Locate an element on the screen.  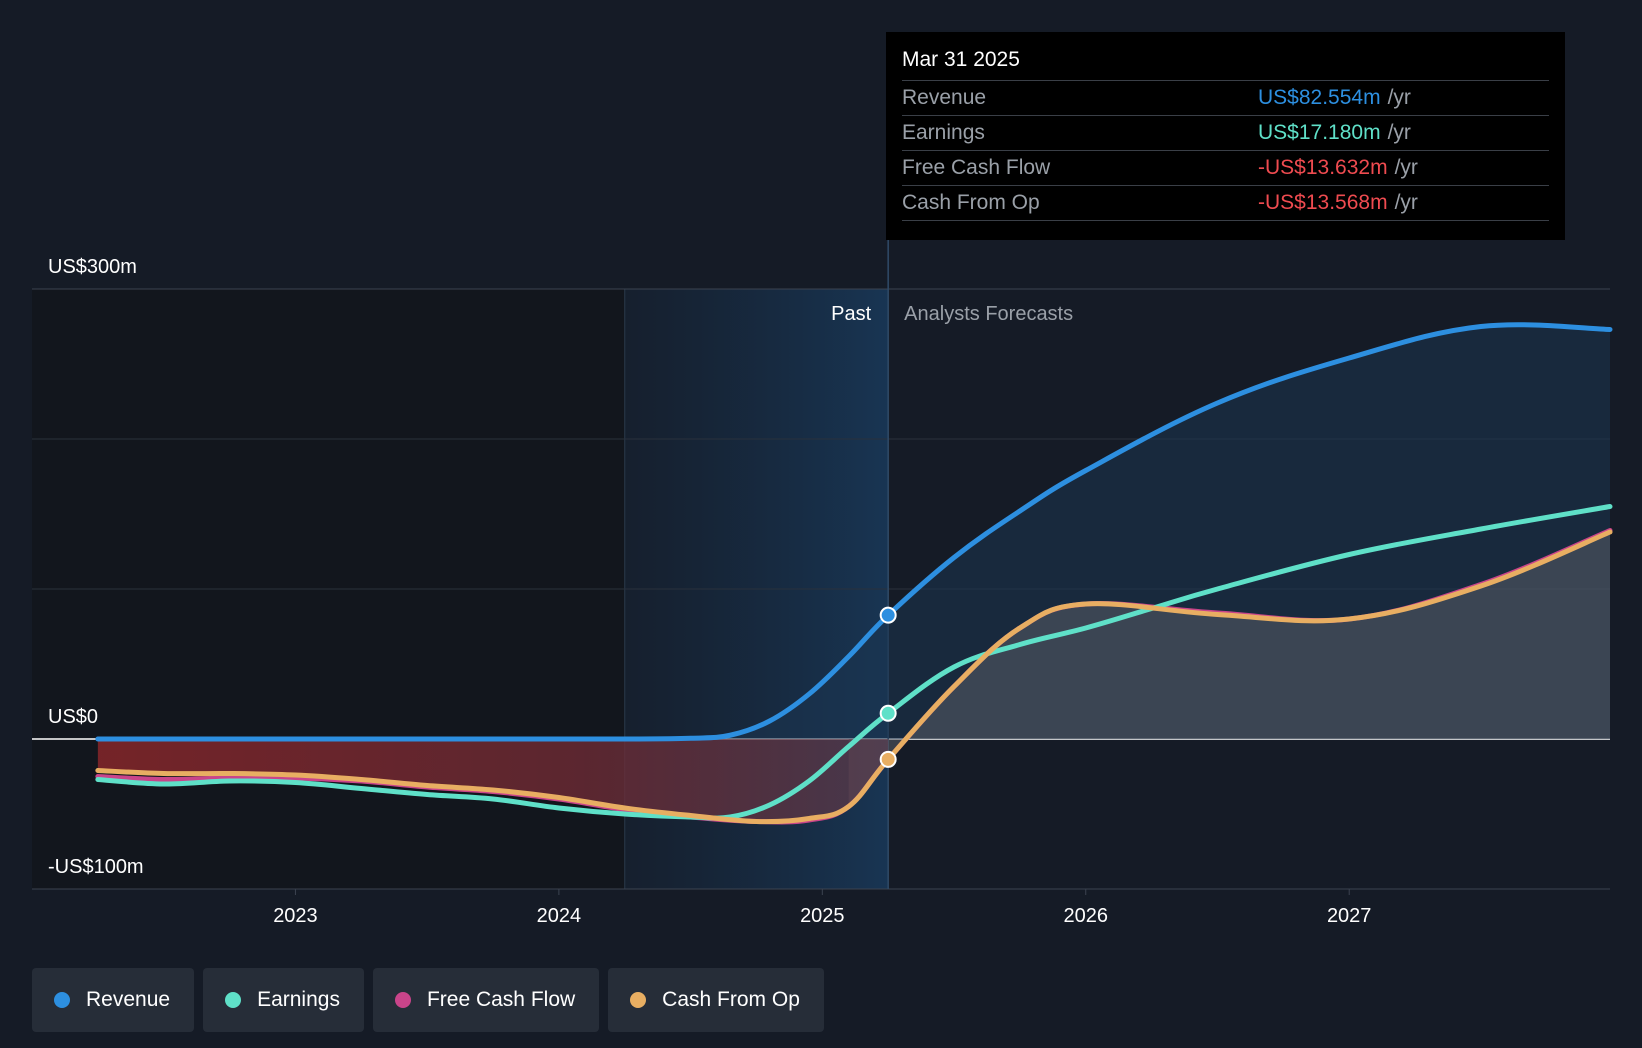
legend-item-earnings: Earnings is located at coordinates (283, 1000).